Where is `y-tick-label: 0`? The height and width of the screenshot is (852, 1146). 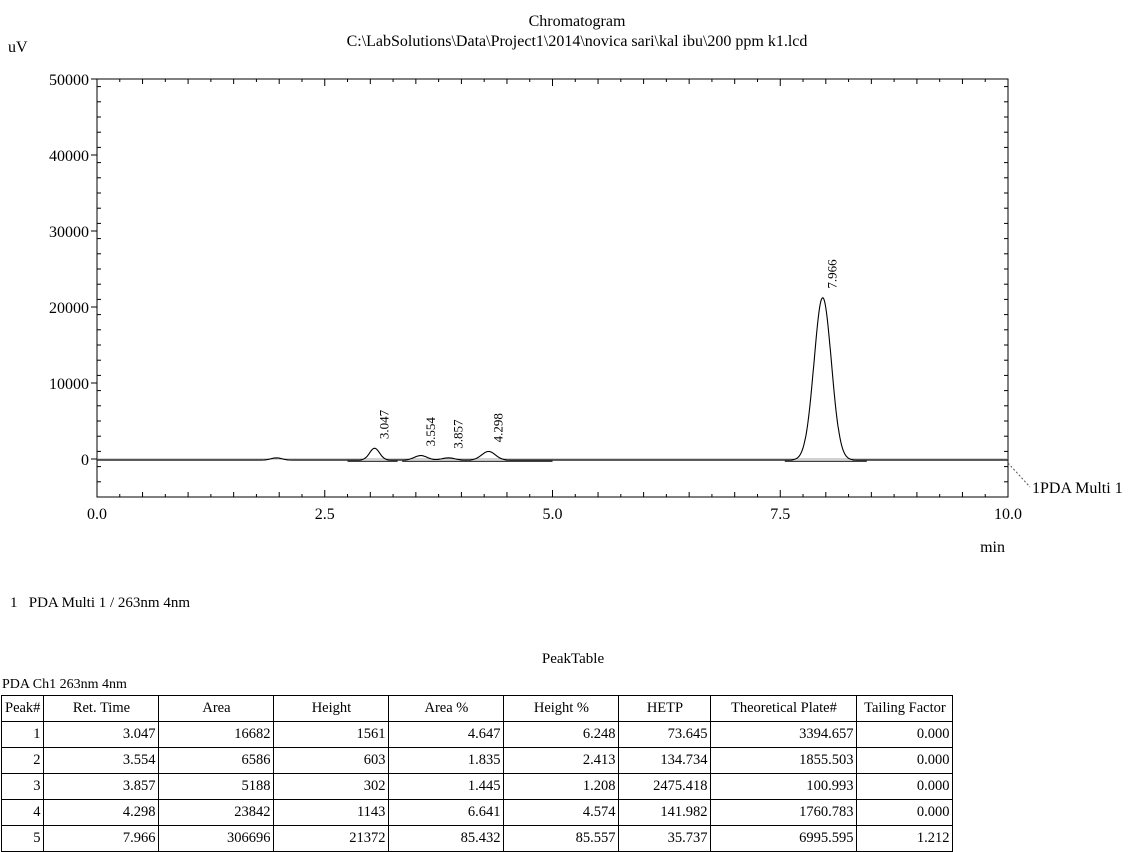
y-tick-label: 0 is located at coordinates (85, 460).